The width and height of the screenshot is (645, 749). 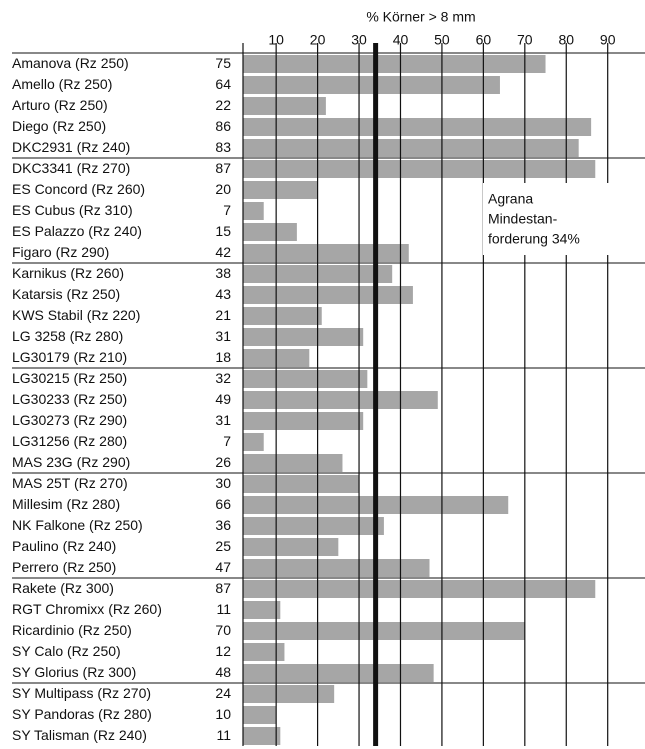 What do you see at coordinates (608, 40) in the screenshot?
I see `x-tick-label: 90` at bounding box center [608, 40].